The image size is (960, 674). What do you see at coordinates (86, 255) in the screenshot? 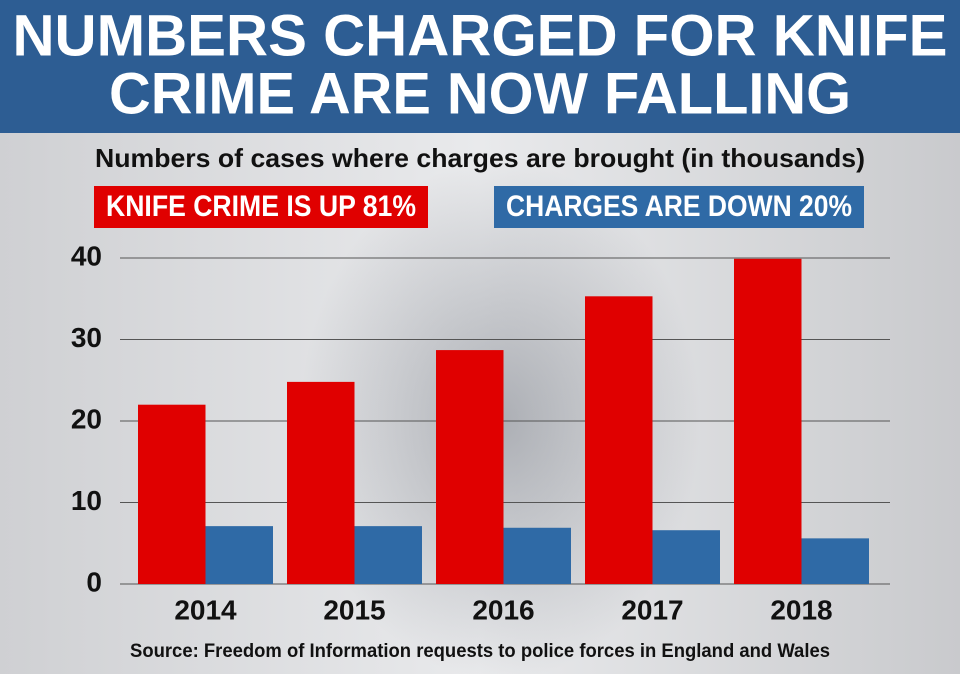
I see `y-tick-label: 40` at bounding box center [86, 255].